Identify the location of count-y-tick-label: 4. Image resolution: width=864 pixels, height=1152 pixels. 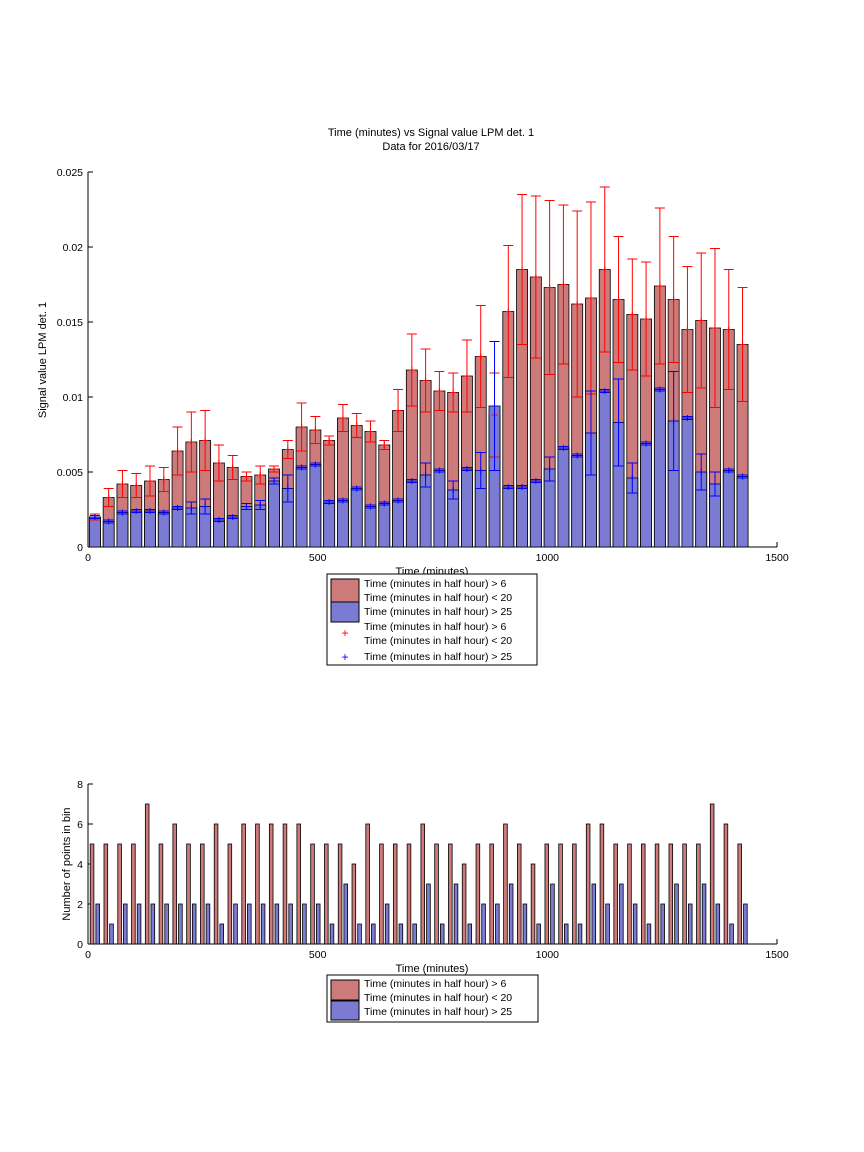
(80, 865).